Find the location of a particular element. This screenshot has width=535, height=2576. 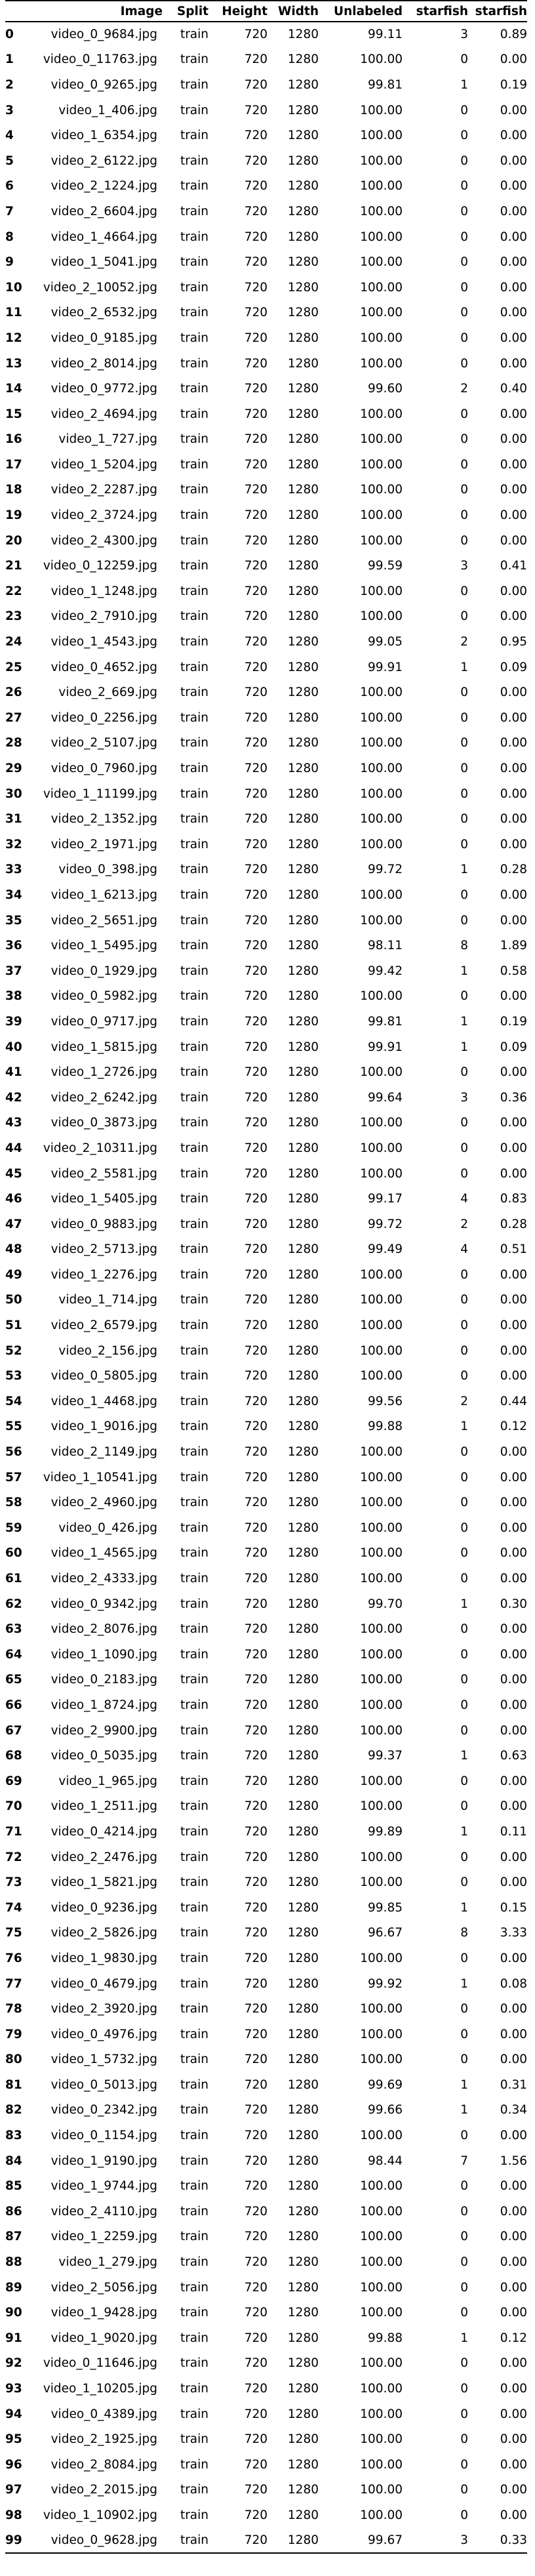

table-row: 4 video_1_6354.jpg train 720 1280 100.00 0 0.00 is located at coordinates (266, 135).